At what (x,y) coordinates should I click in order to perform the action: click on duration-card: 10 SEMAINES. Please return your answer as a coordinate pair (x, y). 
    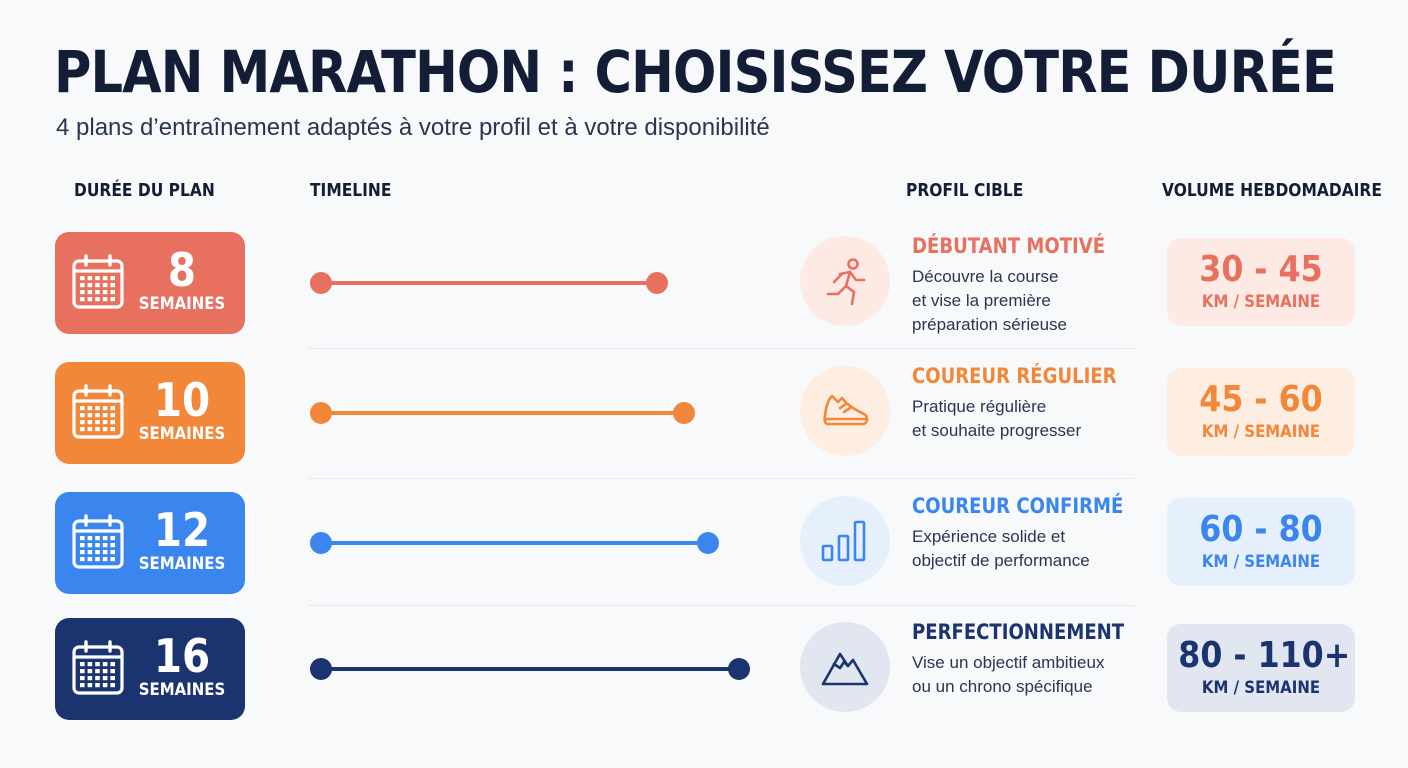
    Looking at the image, I should click on (150, 413).